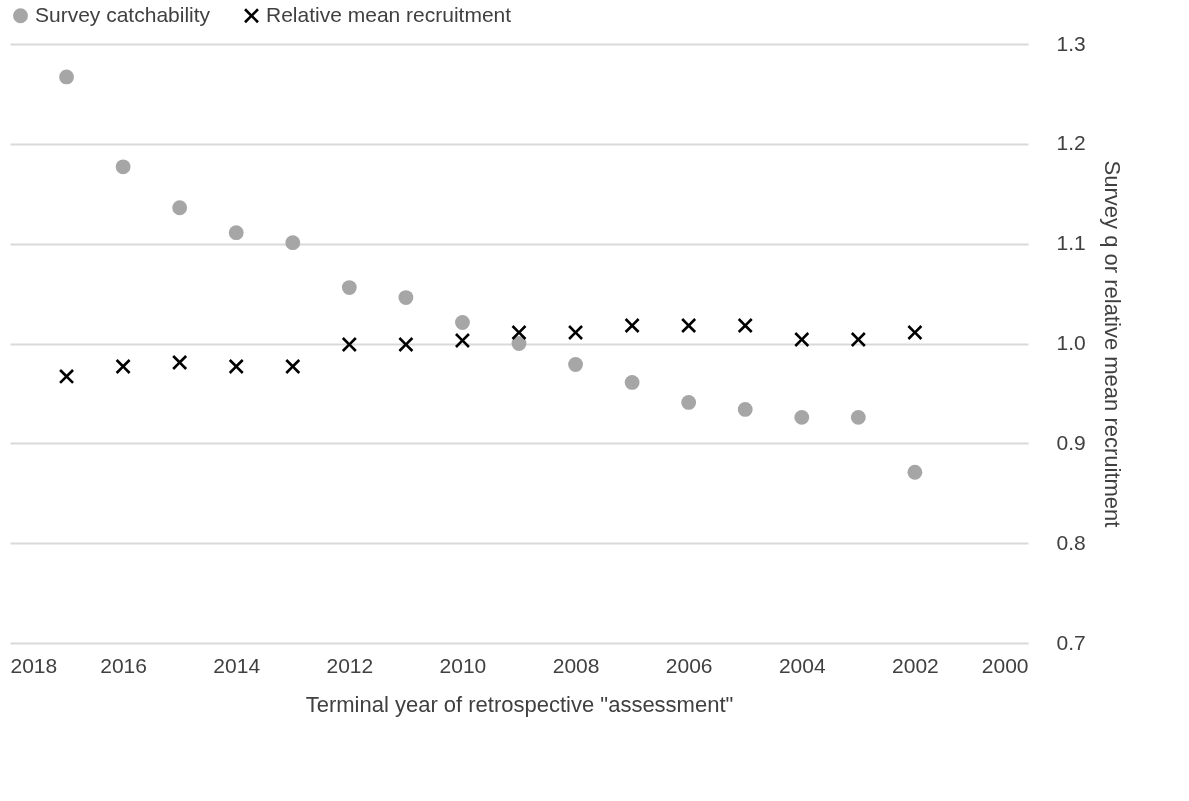  Describe the element at coordinates (350, 665) in the screenshot. I see `x-tick-label: 2012` at that location.